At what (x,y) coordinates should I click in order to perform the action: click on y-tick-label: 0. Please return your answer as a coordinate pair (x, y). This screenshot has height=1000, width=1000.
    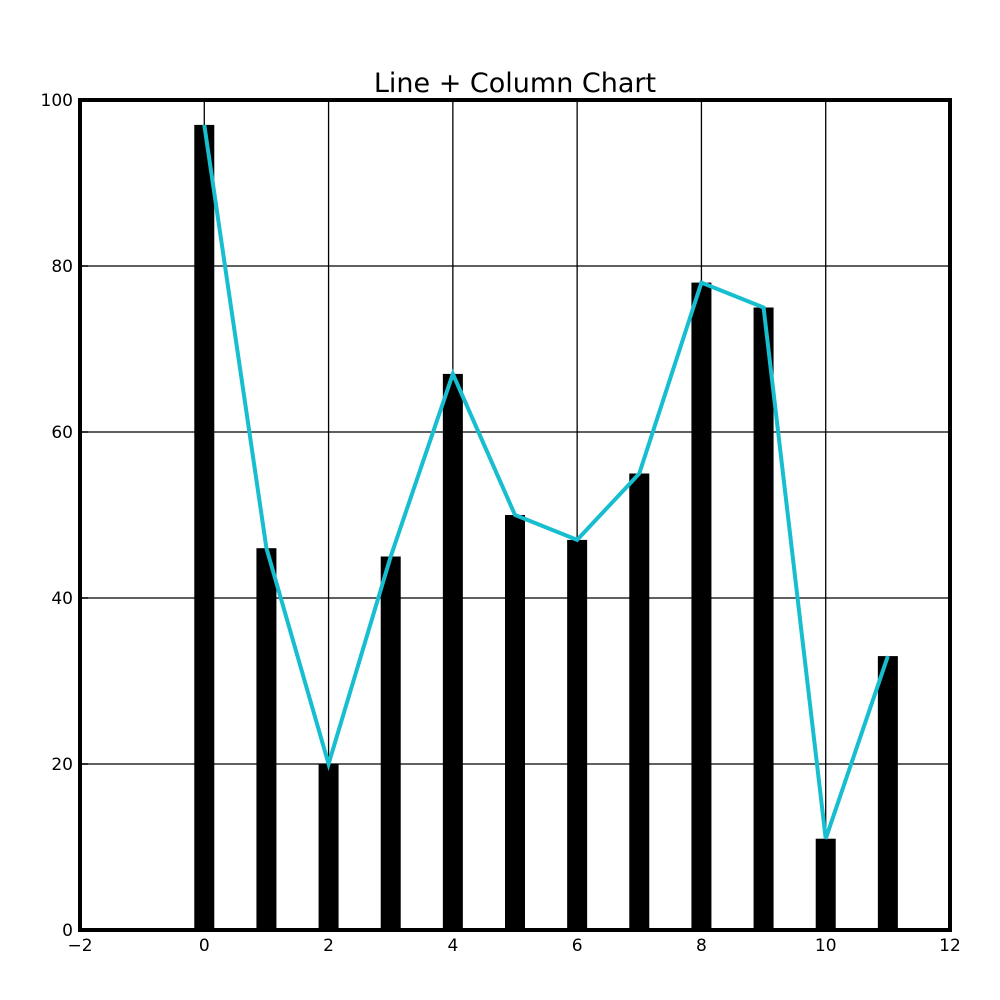
    Looking at the image, I should click on (67, 931).